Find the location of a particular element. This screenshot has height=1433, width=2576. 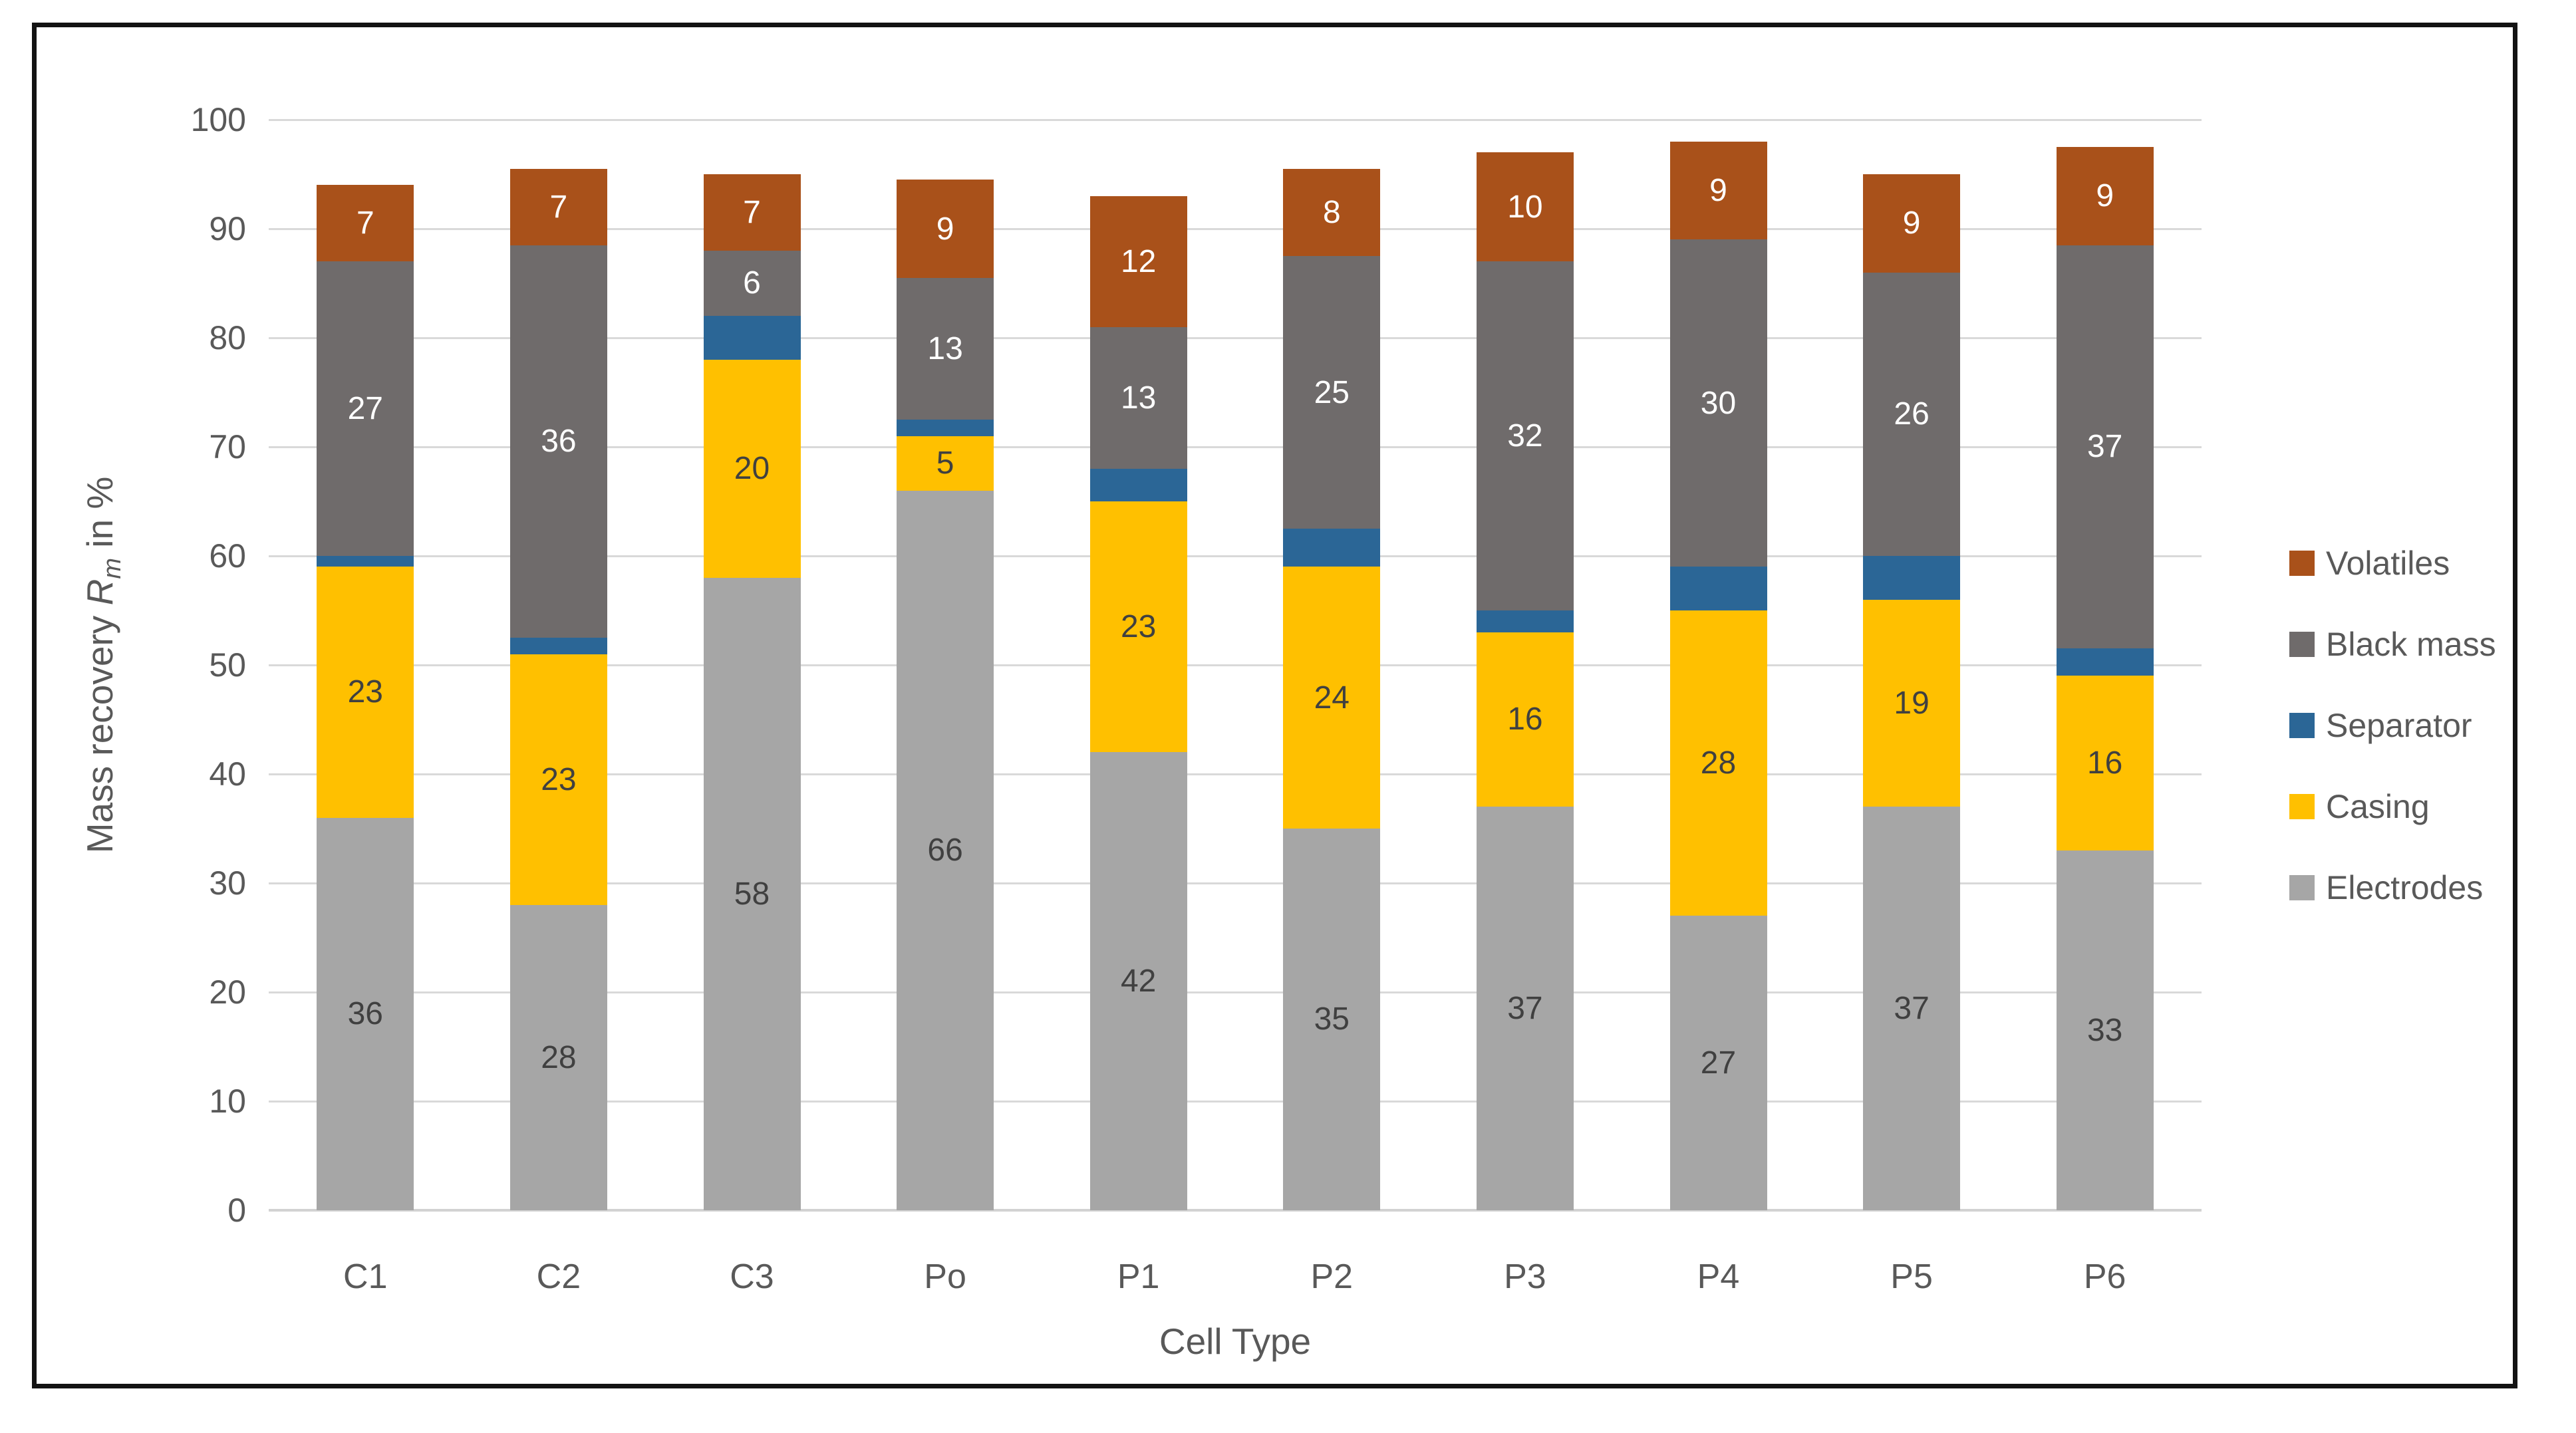

segment-electrodes: 36 is located at coordinates (365, 1014).